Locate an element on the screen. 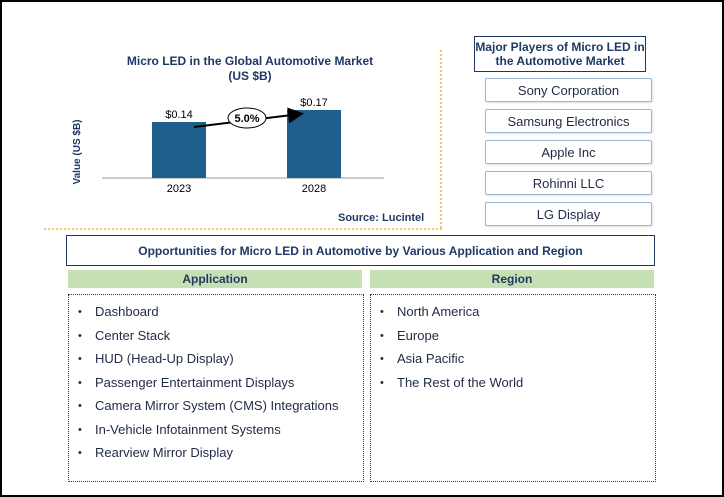 This screenshot has width=724, height=497. bar-2023 is located at coordinates (179, 150).